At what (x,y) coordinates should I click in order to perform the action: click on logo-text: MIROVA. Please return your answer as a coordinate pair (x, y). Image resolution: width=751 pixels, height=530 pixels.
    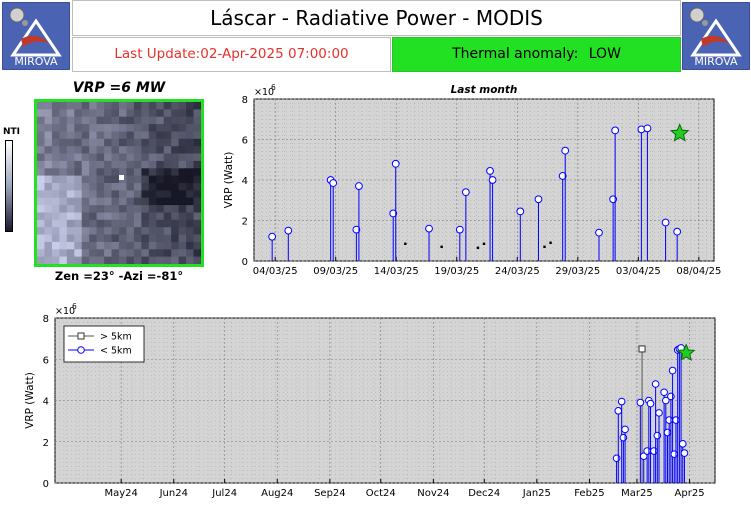
    Looking at the image, I should click on (36, 61).